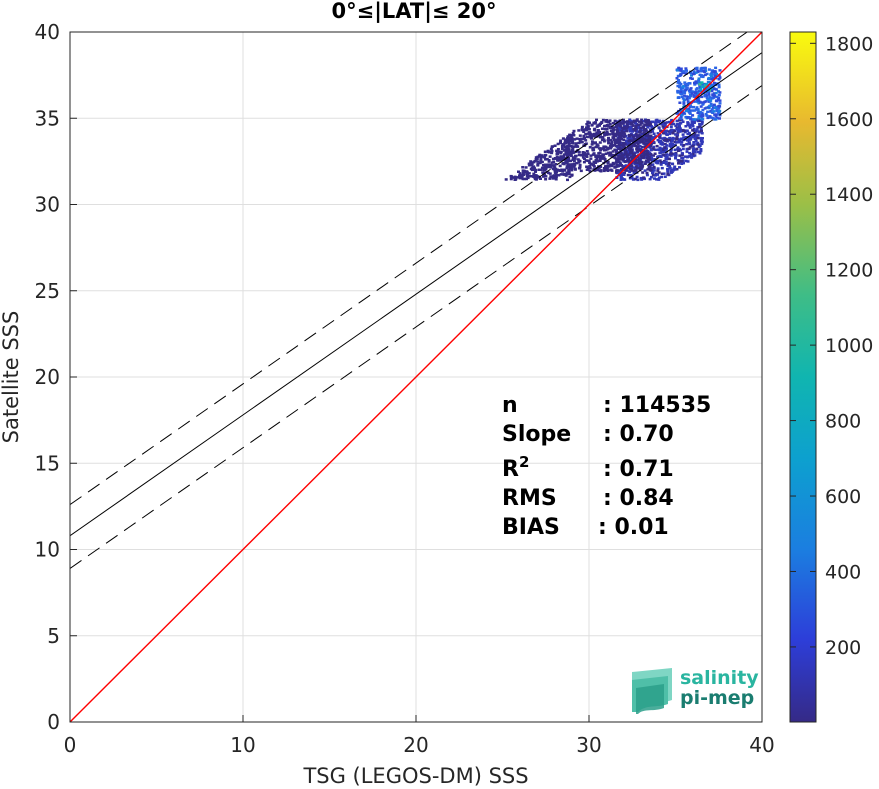 The width and height of the screenshot is (879, 789). Describe the element at coordinates (719, 678) in the screenshot. I see `logo-text-salinity: salinity` at that location.